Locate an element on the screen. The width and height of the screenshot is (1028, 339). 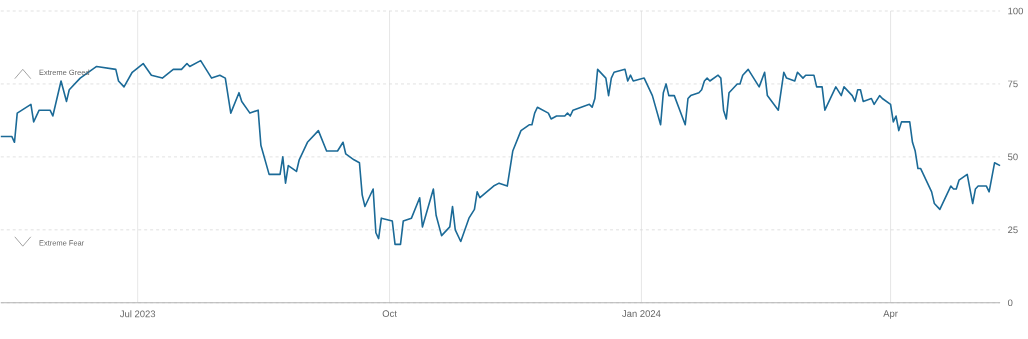
x-tick-label: Oct is located at coordinates (389, 314).